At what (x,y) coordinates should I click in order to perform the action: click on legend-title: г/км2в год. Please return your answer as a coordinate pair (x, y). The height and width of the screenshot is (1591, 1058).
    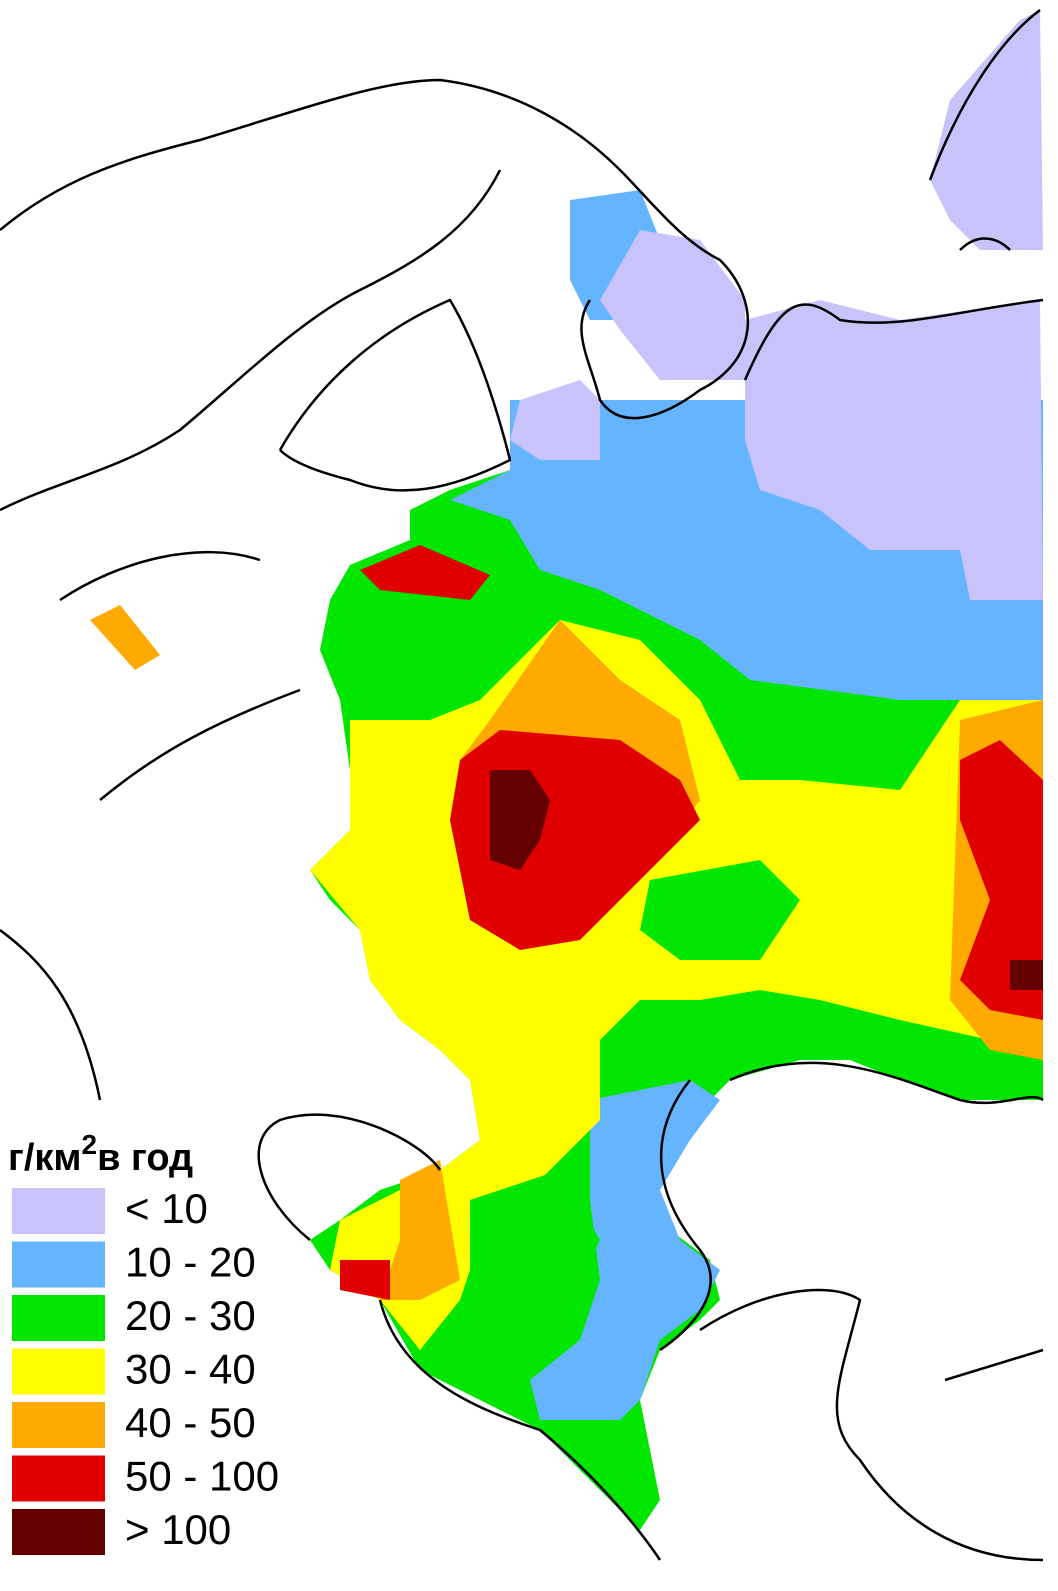
    Looking at the image, I should click on (100, 1154).